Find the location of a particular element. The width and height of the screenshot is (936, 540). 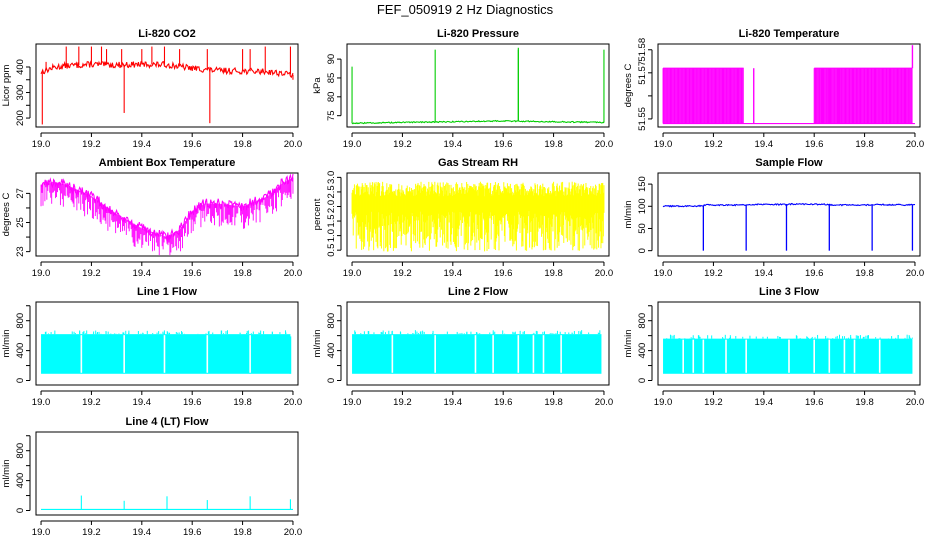

panel-title: Sample Flow is located at coordinates (789, 163).